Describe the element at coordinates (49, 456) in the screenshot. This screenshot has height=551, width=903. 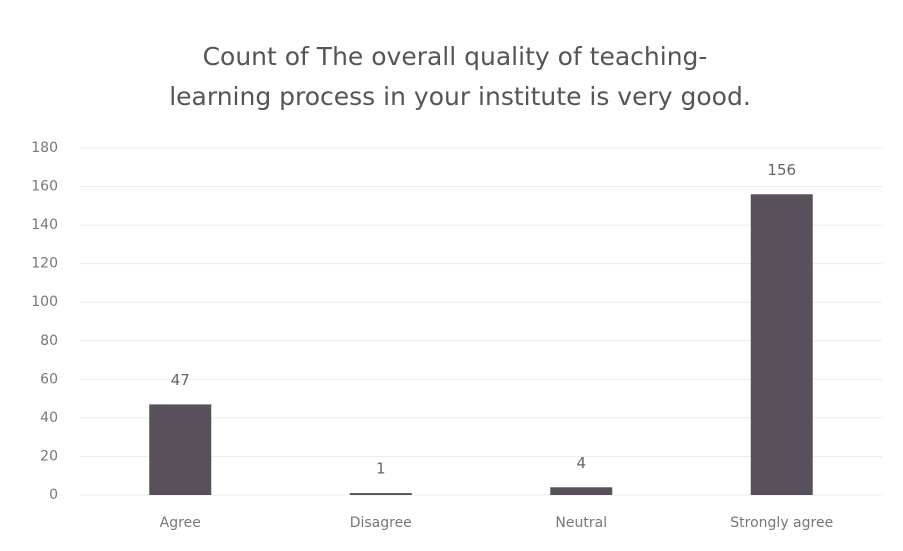
I see `y-tick-label: 20` at that location.